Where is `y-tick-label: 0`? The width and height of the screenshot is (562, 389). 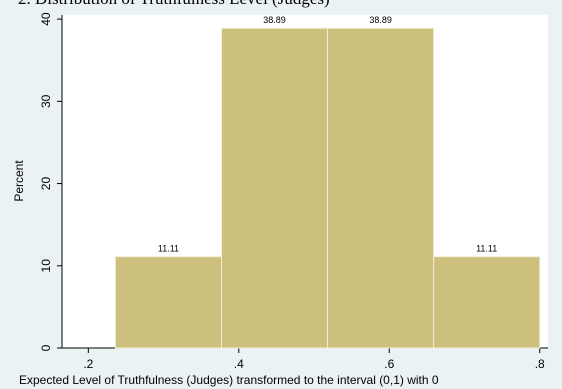
y-tick-label: 0 is located at coordinates (46, 347).